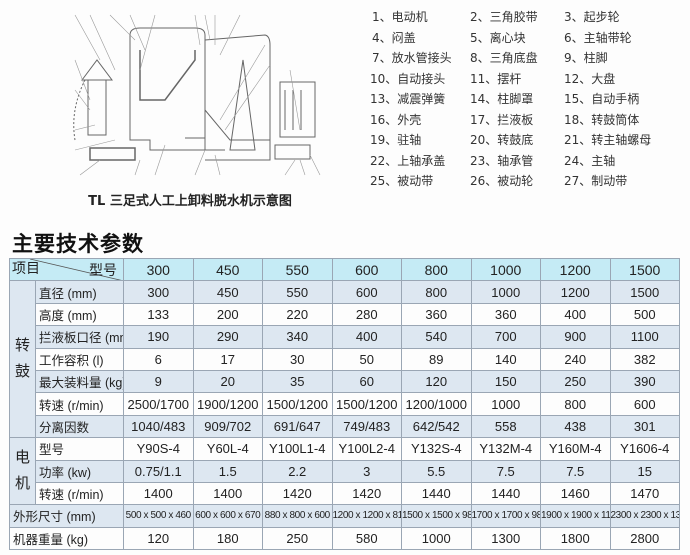 The width and height of the screenshot is (690, 555). What do you see at coordinates (502, 99) in the screenshot?
I see `part-item: 14、柱脚罩` at bounding box center [502, 99].